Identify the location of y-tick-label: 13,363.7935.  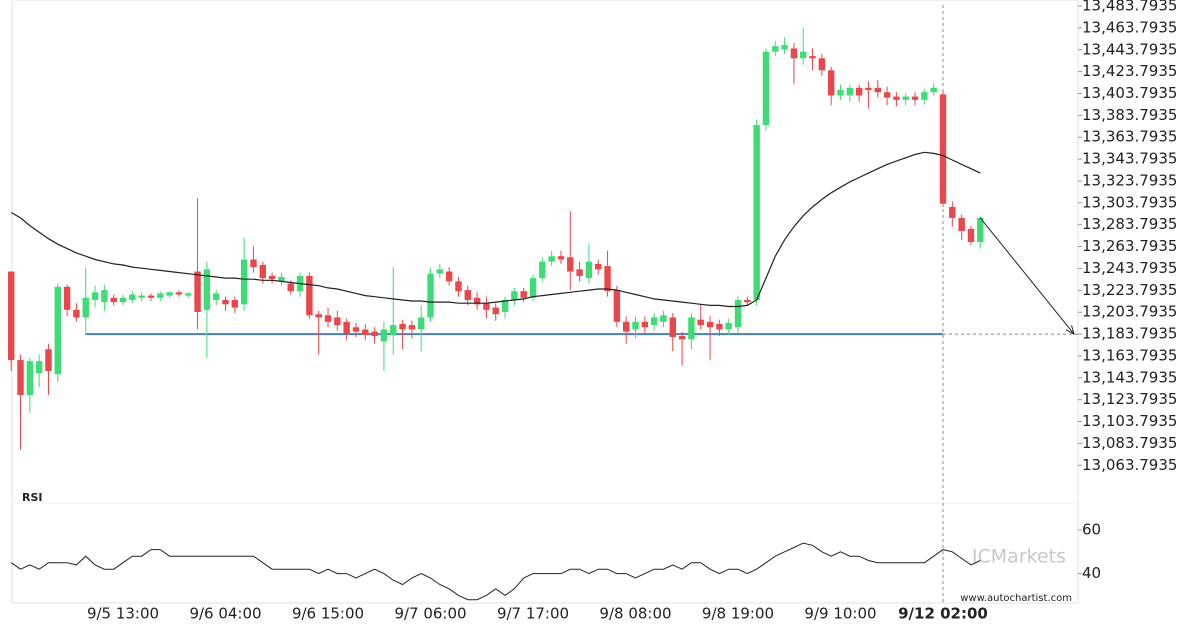
(1129, 137).